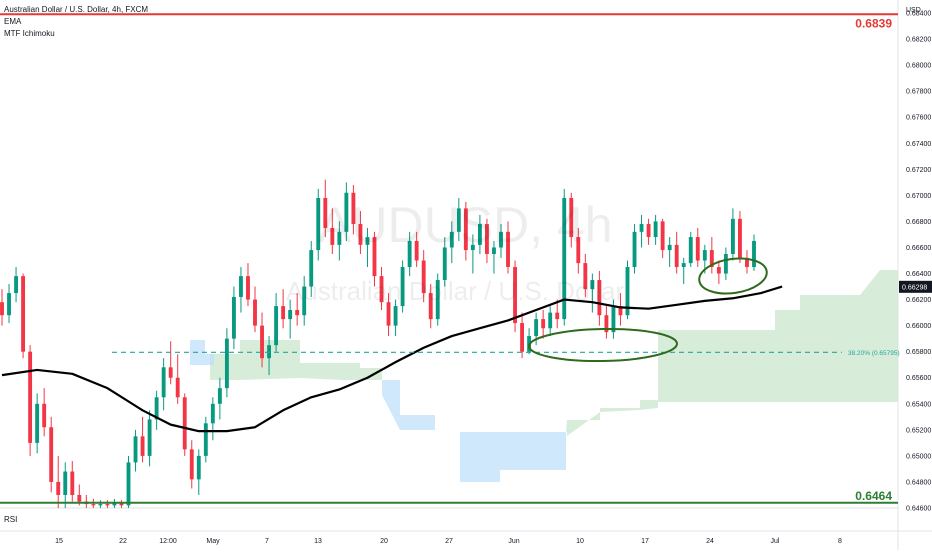  Describe the element at coordinates (123, 541) in the screenshot. I see `x-tick-label: 22` at that location.